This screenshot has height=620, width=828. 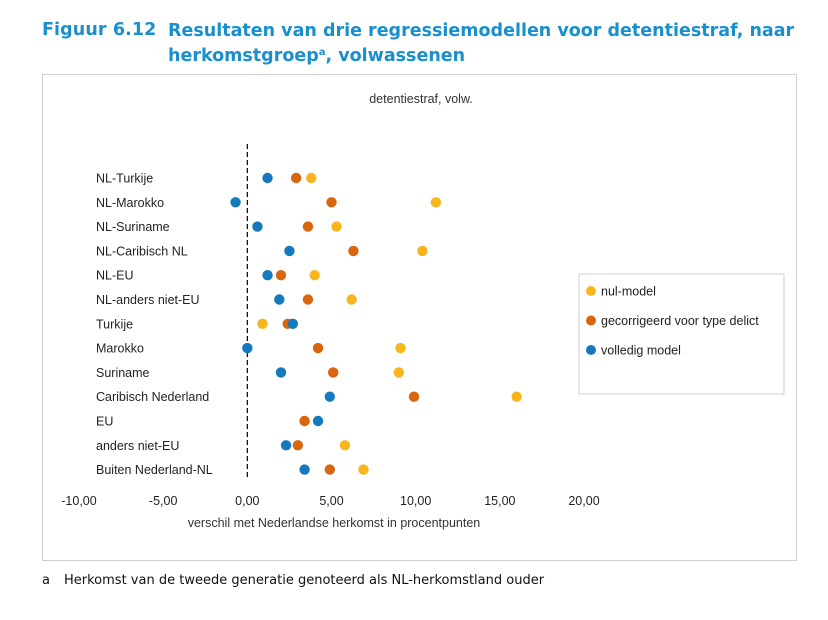 I want to click on category-label: Buiten Nederland-NL, so click(x=154, y=470).